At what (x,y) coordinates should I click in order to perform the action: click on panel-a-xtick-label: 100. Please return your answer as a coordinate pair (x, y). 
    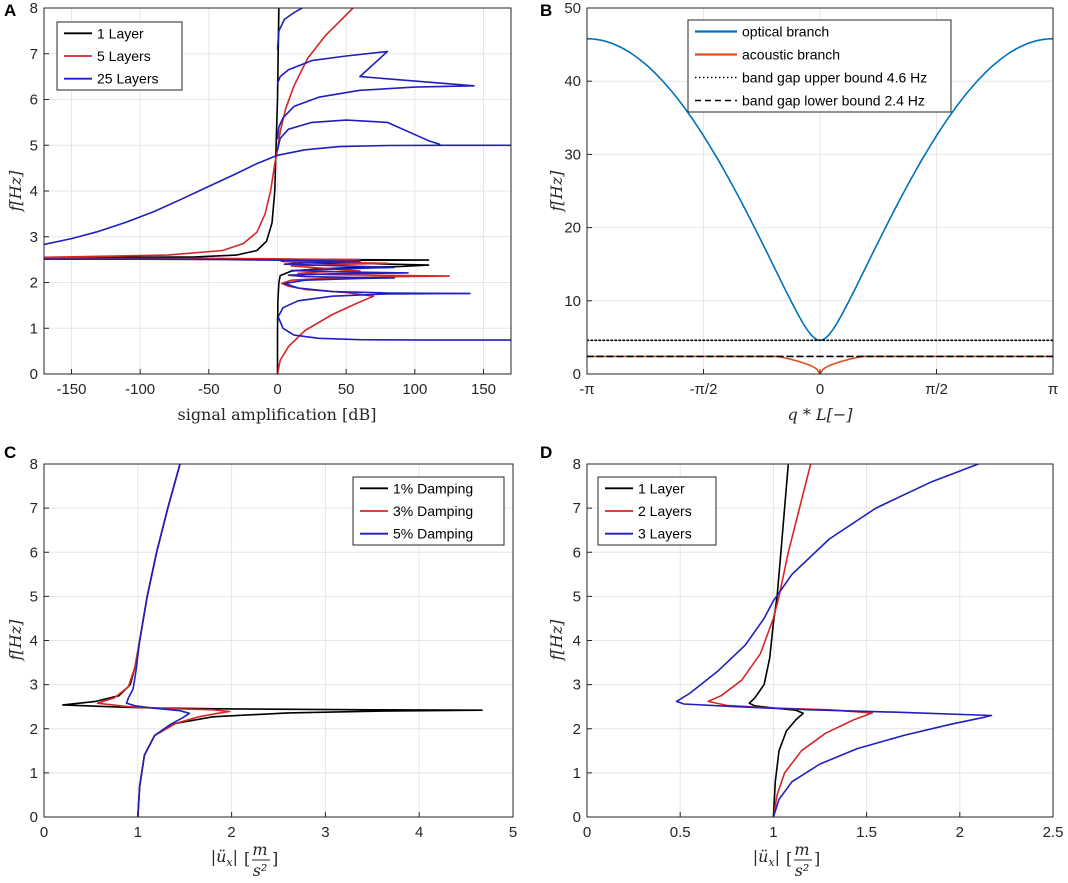
    Looking at the image, I should click on (414, 389).